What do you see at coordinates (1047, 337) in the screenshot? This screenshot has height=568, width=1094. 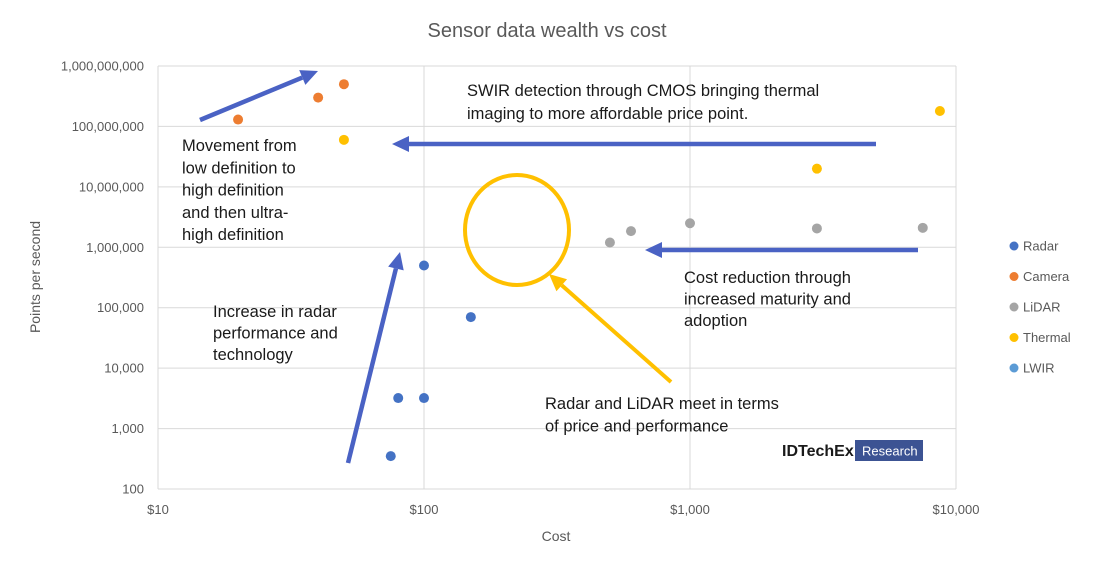 I see `legend-label-thermal: Thermal` at bounding box center [1047, 337].